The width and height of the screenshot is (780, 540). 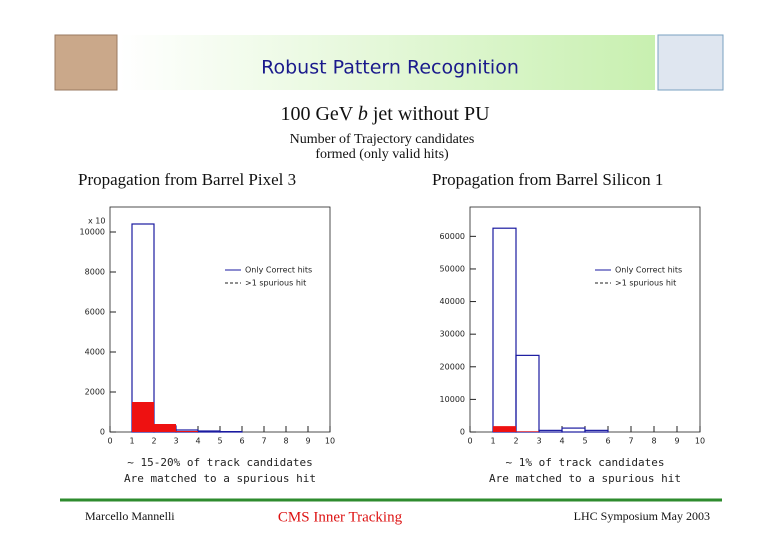 What do you see at coordinates (547, 179) in the screenshot?
I see `chart-title: Propagation from Barrel Silicon 1` at bounding box center [547, 179].